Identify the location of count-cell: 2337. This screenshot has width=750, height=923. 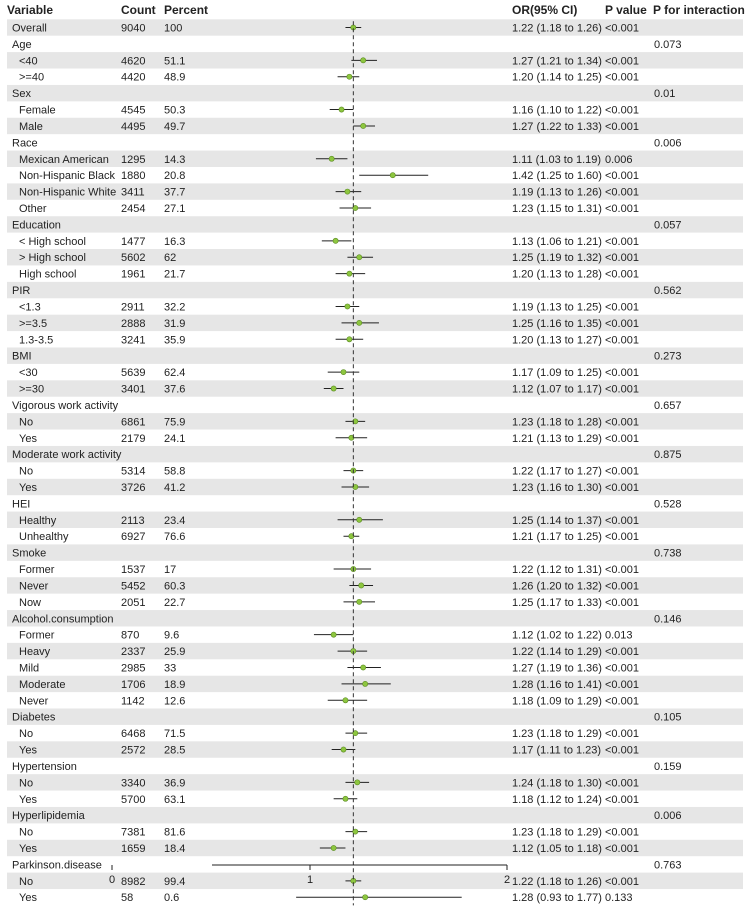
(133, 652).